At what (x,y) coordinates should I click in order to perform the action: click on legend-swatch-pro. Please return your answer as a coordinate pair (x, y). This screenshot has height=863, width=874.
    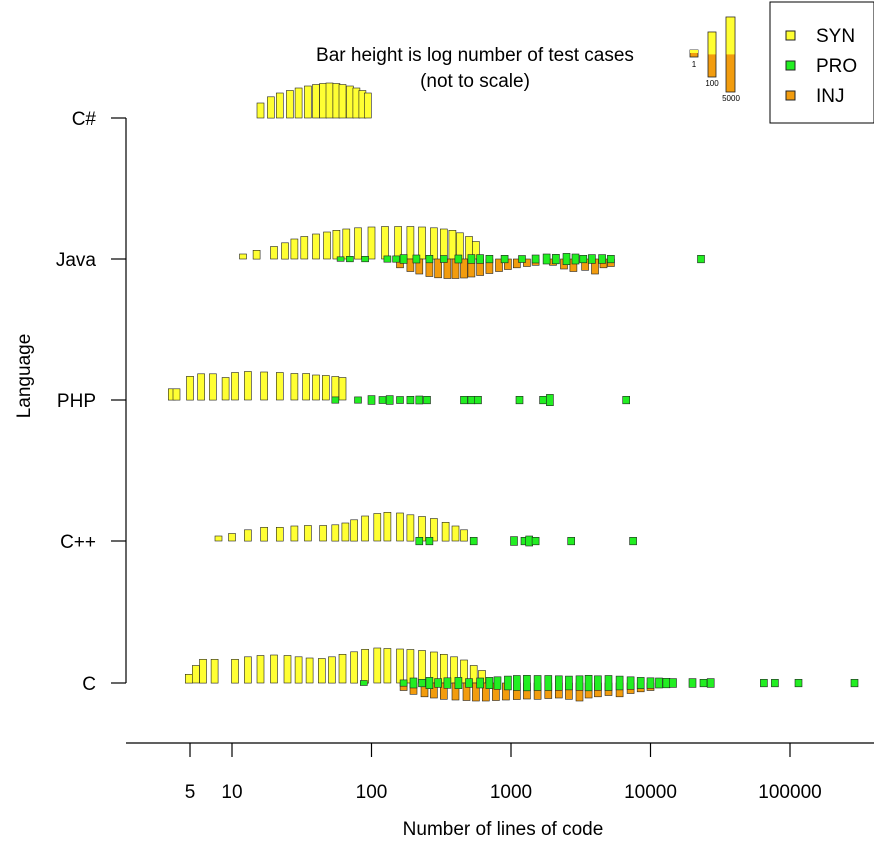
    Looking at the image, I should click on (790, 65).